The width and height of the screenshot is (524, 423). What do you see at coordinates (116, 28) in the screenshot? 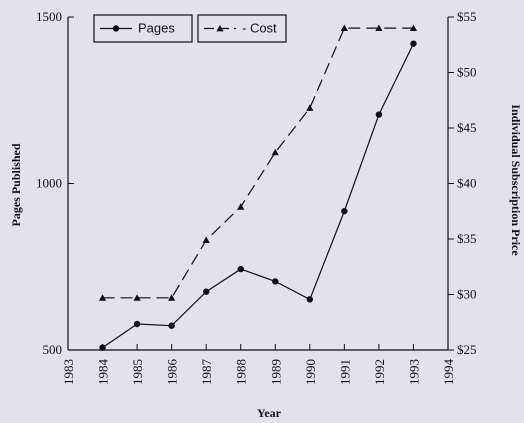
I see `legend-entry-pages-marker` at bounding box center [116, 28].